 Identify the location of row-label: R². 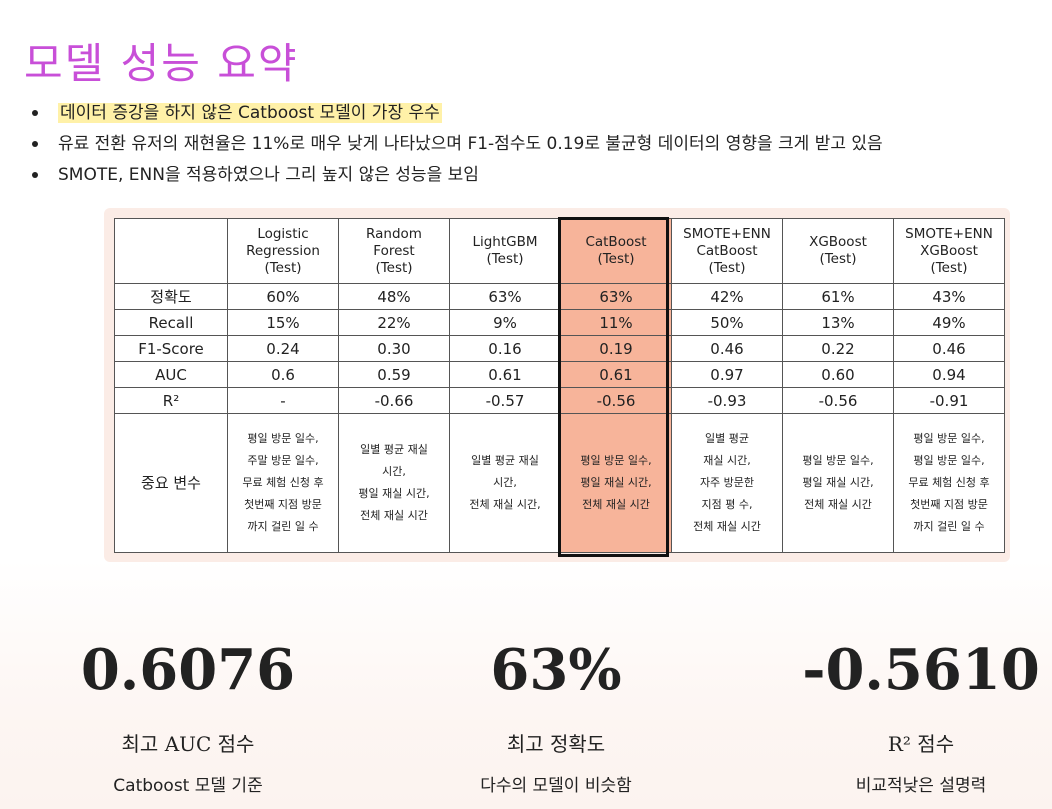
(171, 400).